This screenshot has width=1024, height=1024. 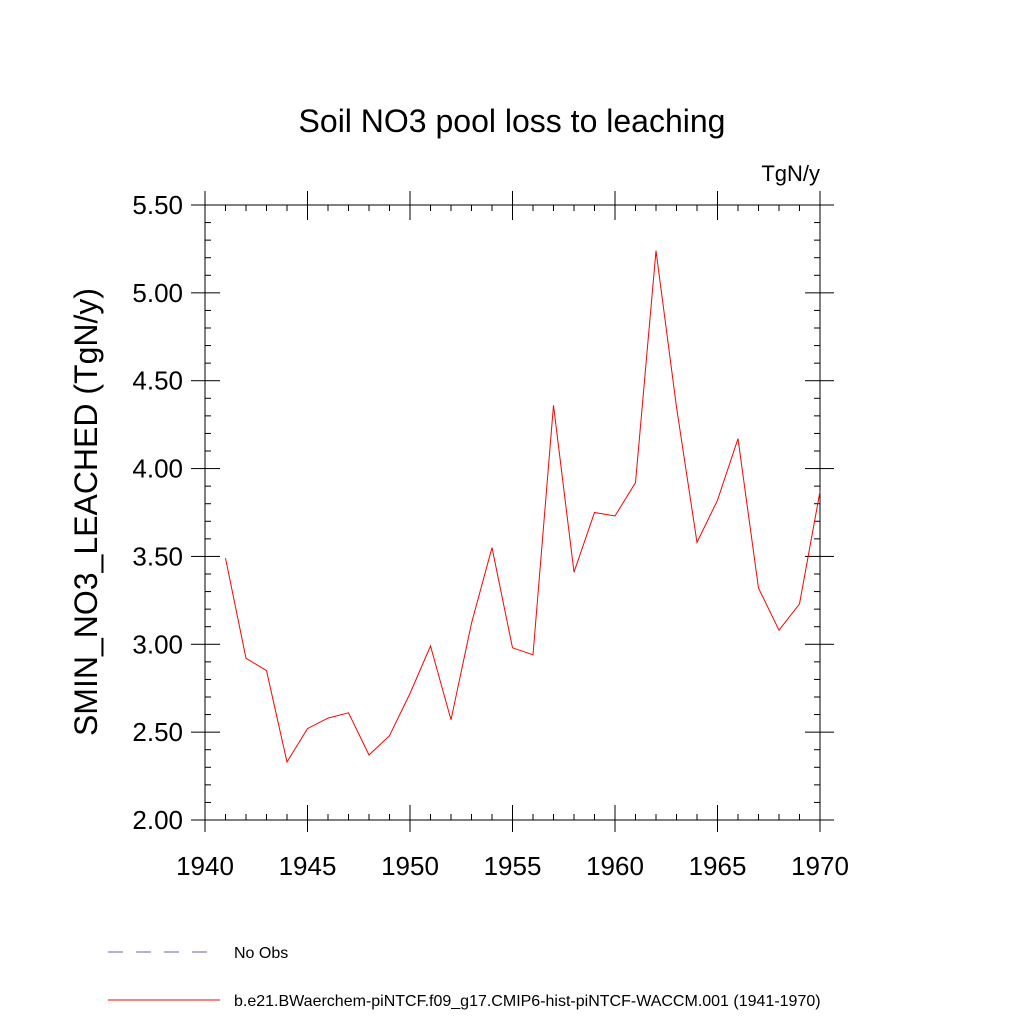 What do you see at coordinates (308, 866) in the screenshot?
I see `x-tick-label: 1945` at bounding box center [308, 866].